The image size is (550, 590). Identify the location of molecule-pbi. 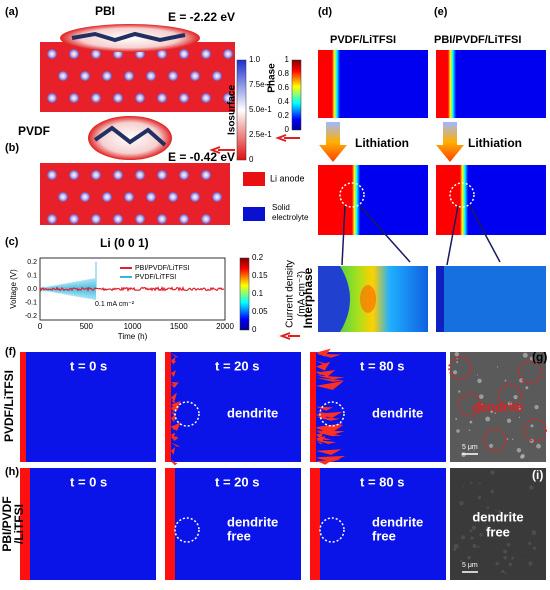
(130, 38).